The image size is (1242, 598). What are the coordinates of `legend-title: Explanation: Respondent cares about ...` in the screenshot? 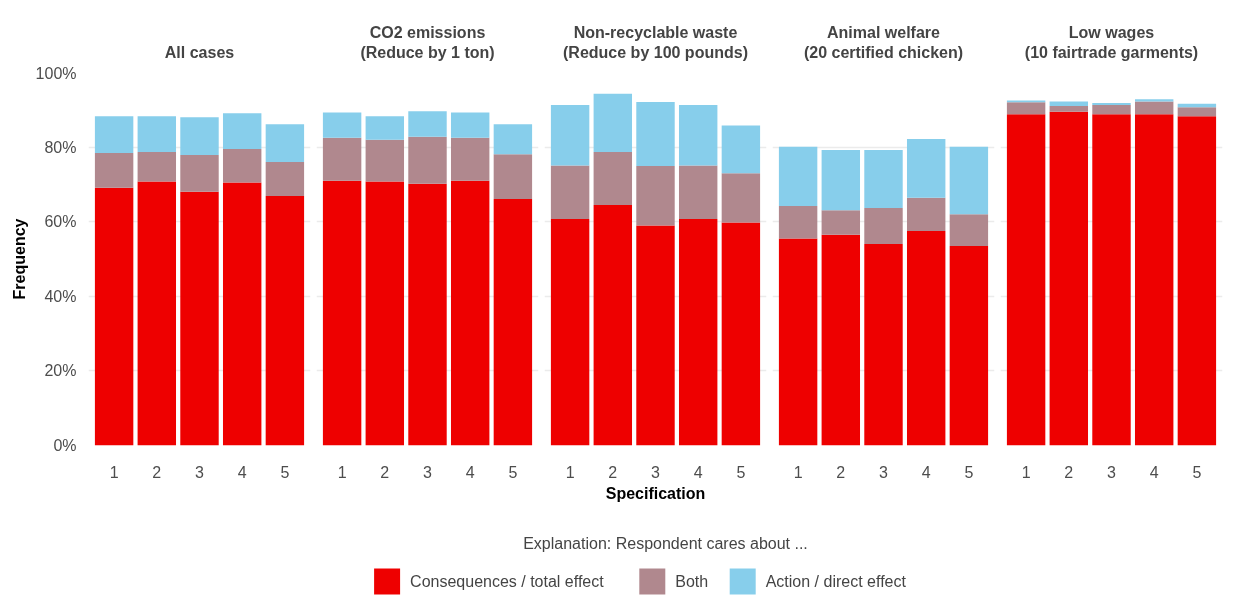 It's located at (665, 543).